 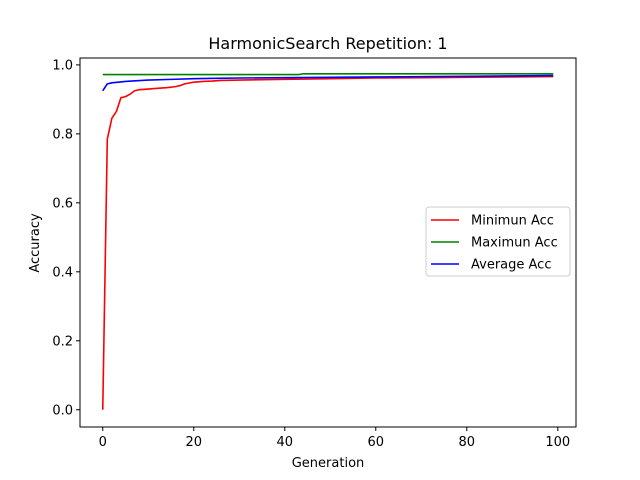 I want to click on y-tick-label: 0.0, so click(x=62, y=410).